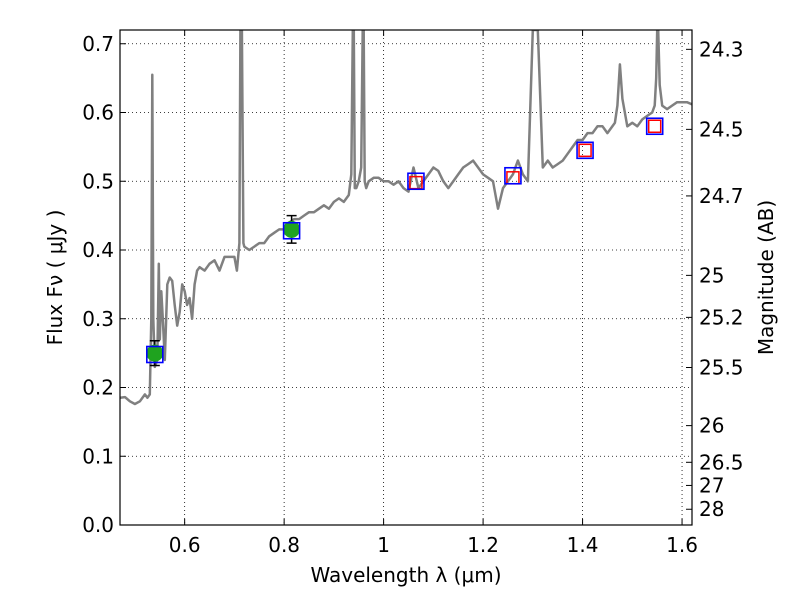  Describe the element at coordinates (583, 545) in the screenshot. I see `x-tick-label: 1.4` at that location.